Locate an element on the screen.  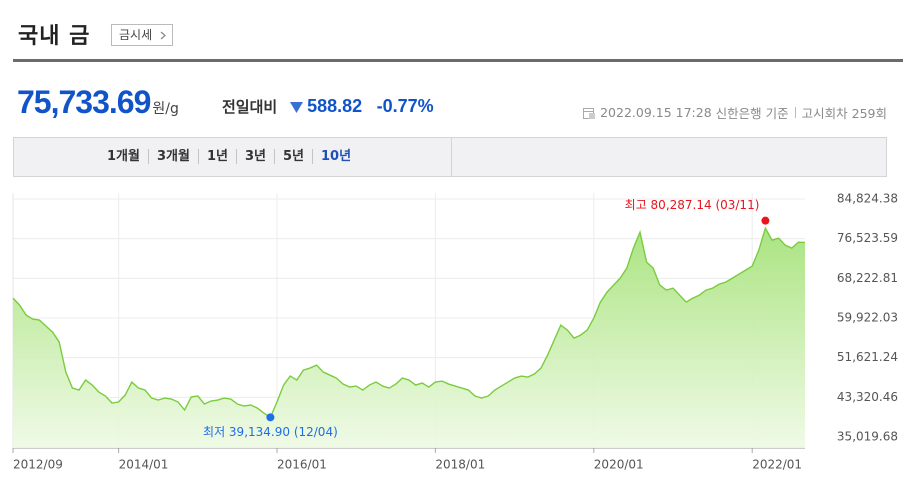
round: 고시회차 259회 is located at coordinates (844, 113).